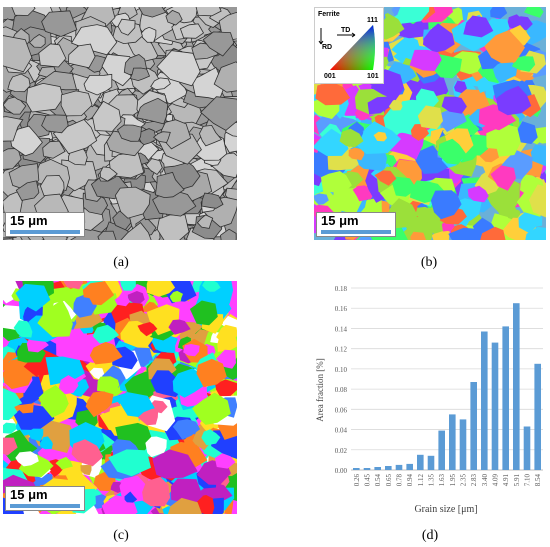 This screenshot has height=547, width=550. What do you see at coordinates (474, 480) in the screenshot?
I see `x-tick-label: 2.83` at bounding box center [474, 480].